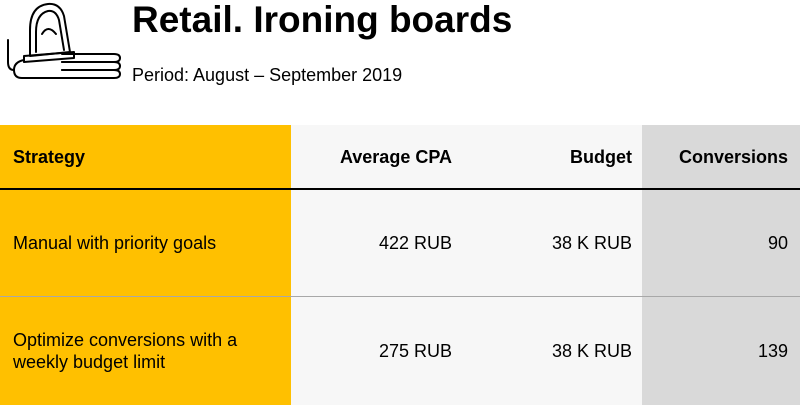 This screenshot has height=405, width=800. I want to click on period-subtitle: Period: August – September 2019, so click(267, 75).